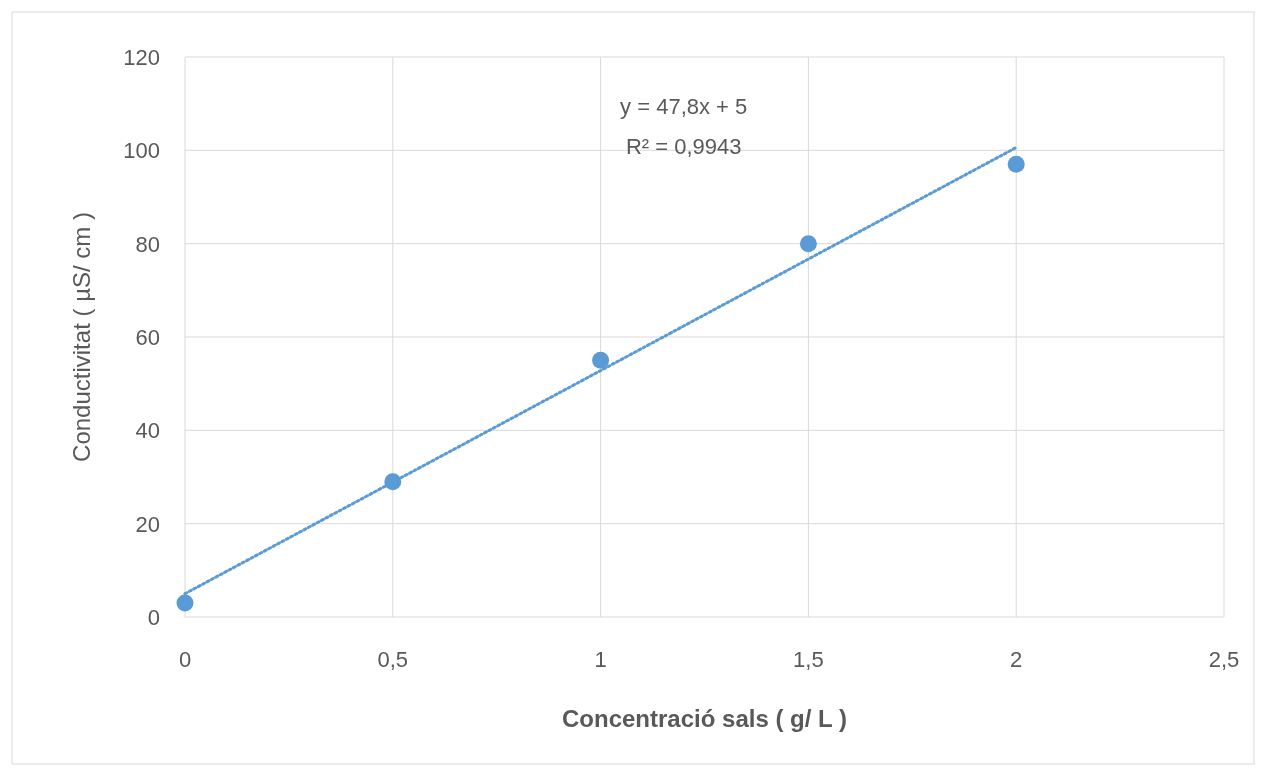 The width and height of the screenshot is (1266, 778). I want to click on y-tick-label: 40, so click(147, 431).